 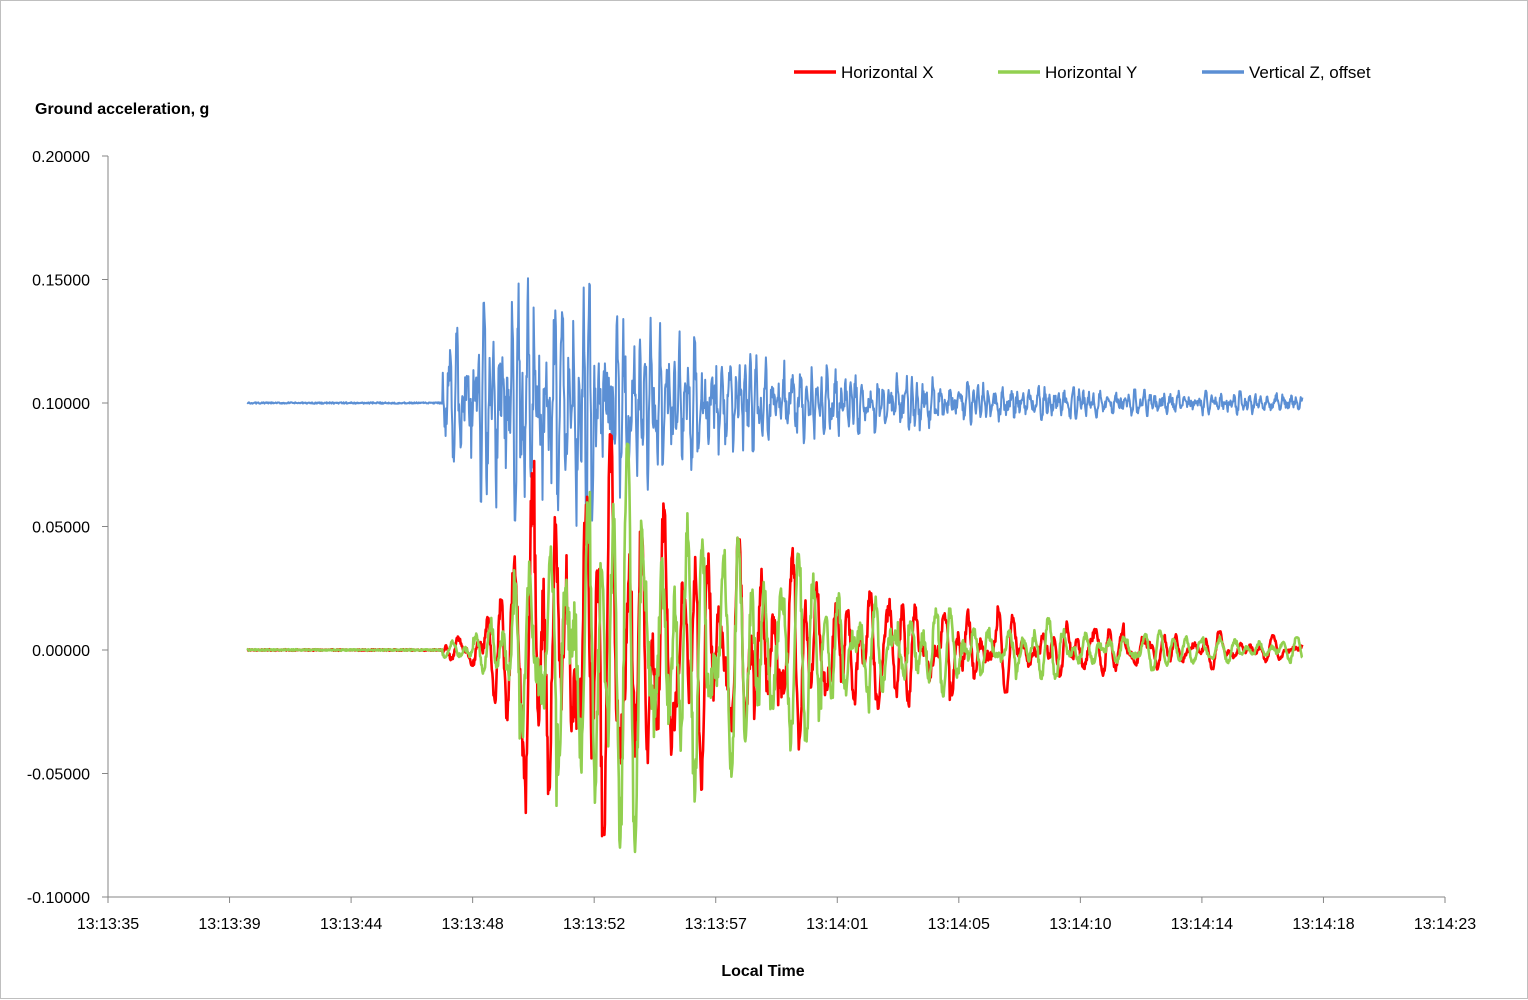 What do you see at coordinates (837, 924) in the screenshot?
I see `x-tick-label: 13:14:01` at bounding box center [837, 924].